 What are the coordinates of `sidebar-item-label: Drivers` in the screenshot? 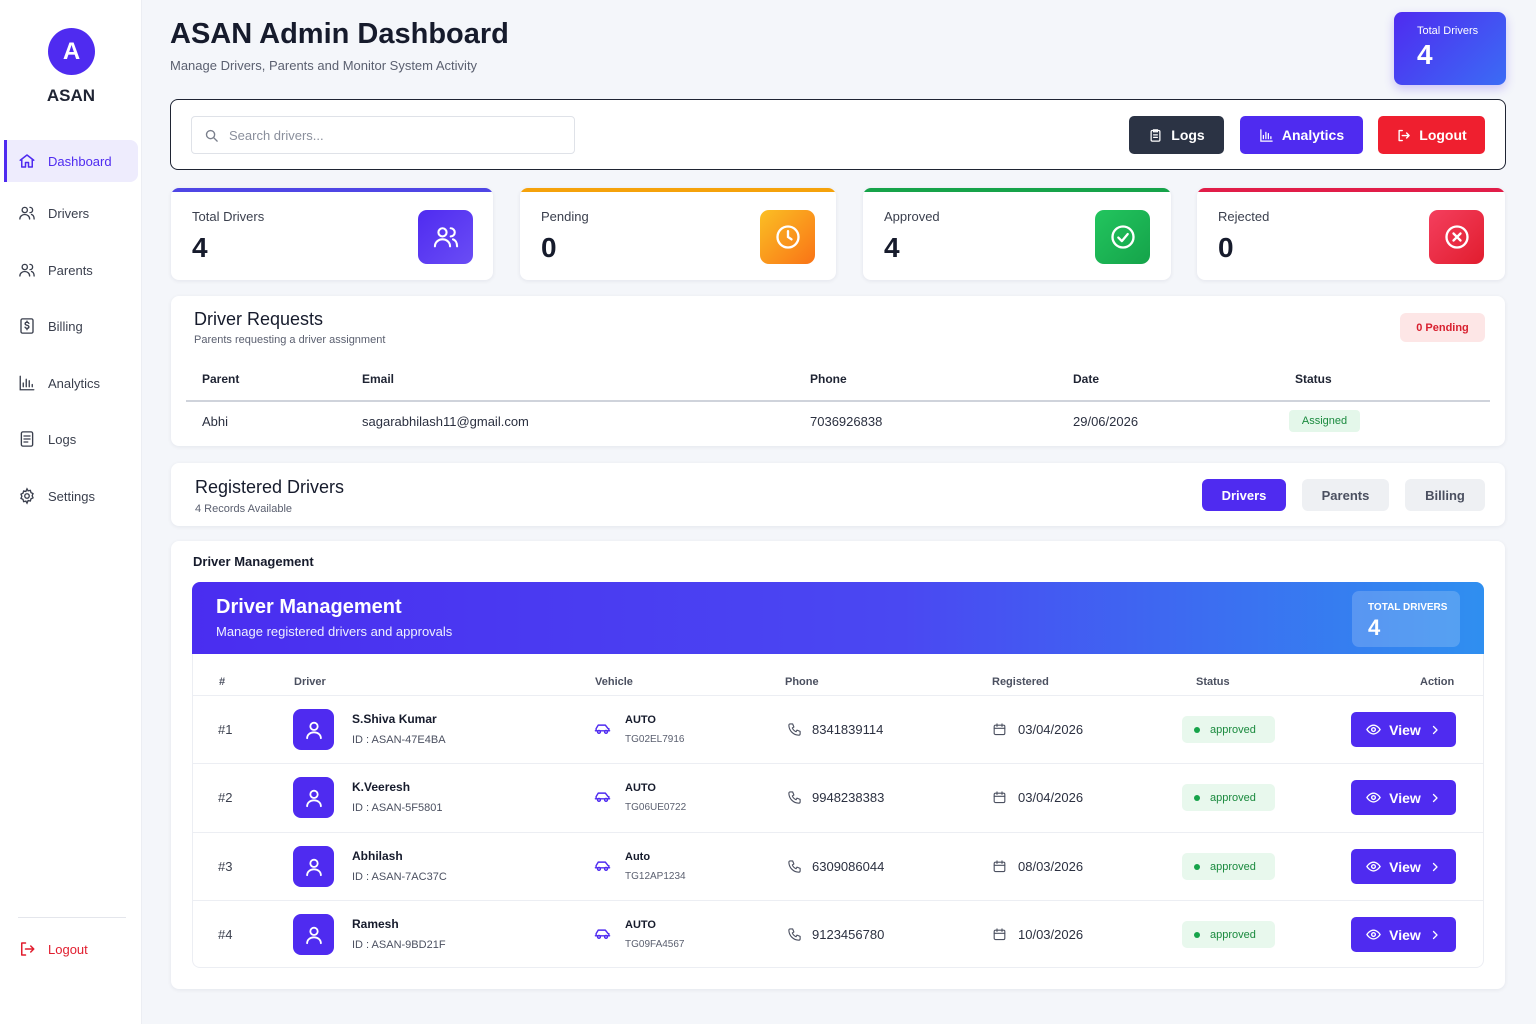 It's located at (69, 213).